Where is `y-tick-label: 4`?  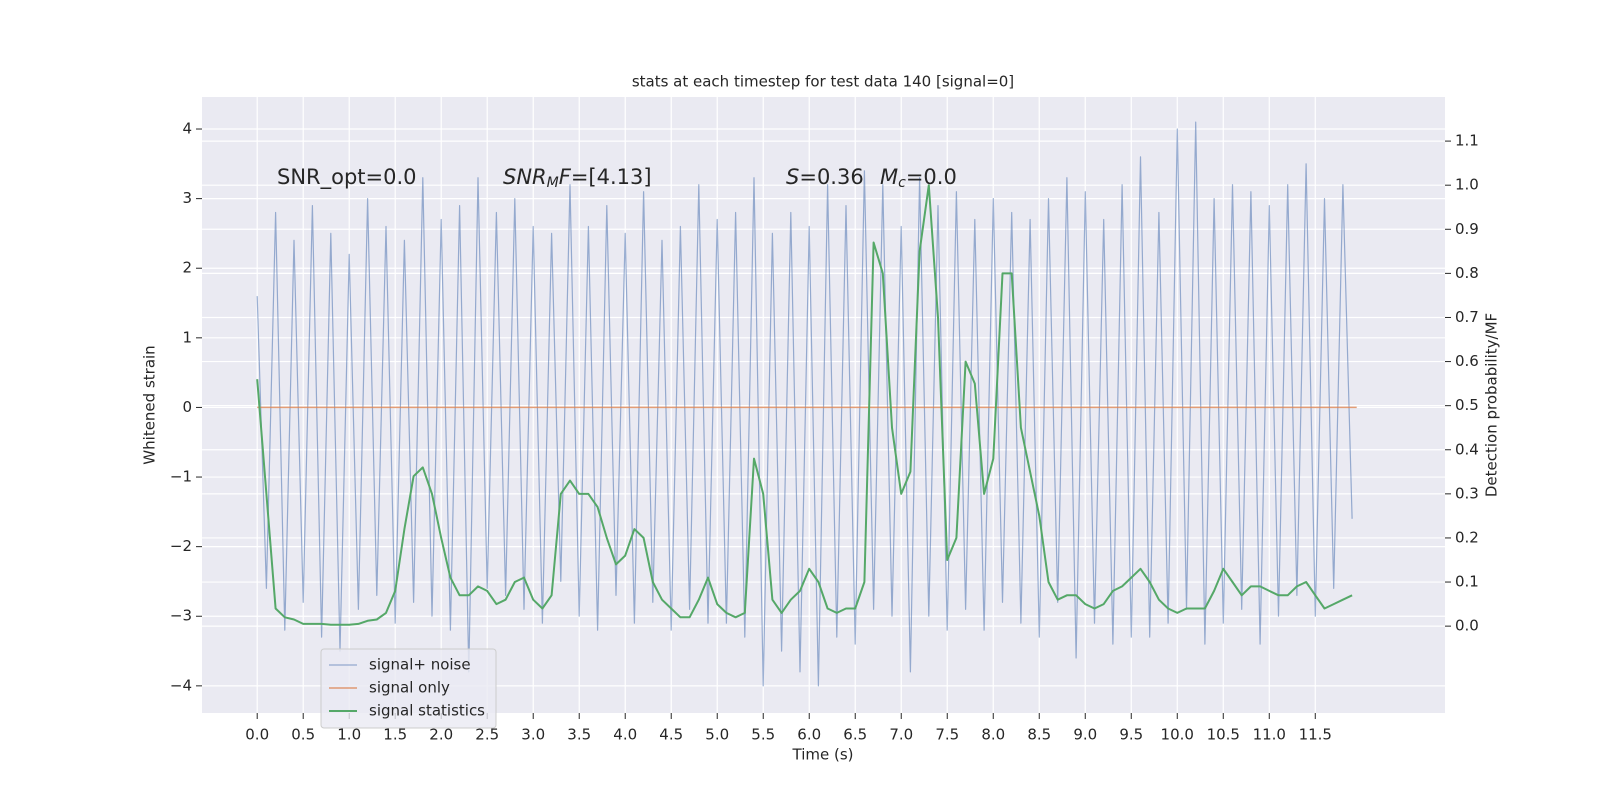 y-tick-label: 4 is located at coordinates (187, 129).